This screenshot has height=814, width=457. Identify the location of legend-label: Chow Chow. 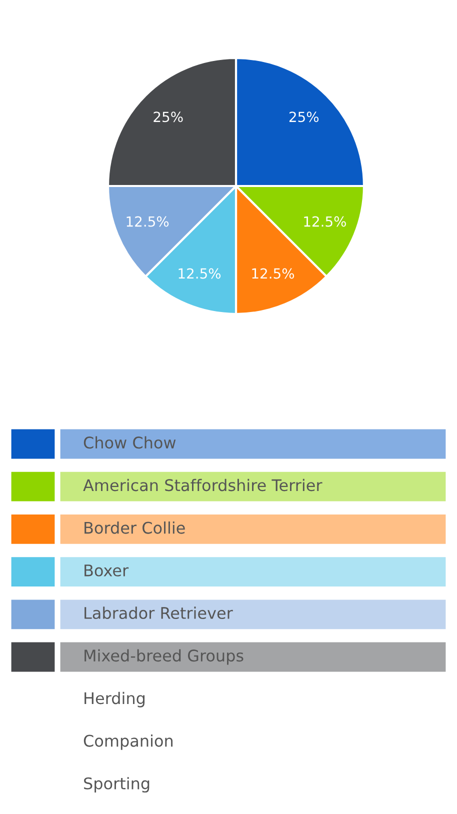
(130, 442).